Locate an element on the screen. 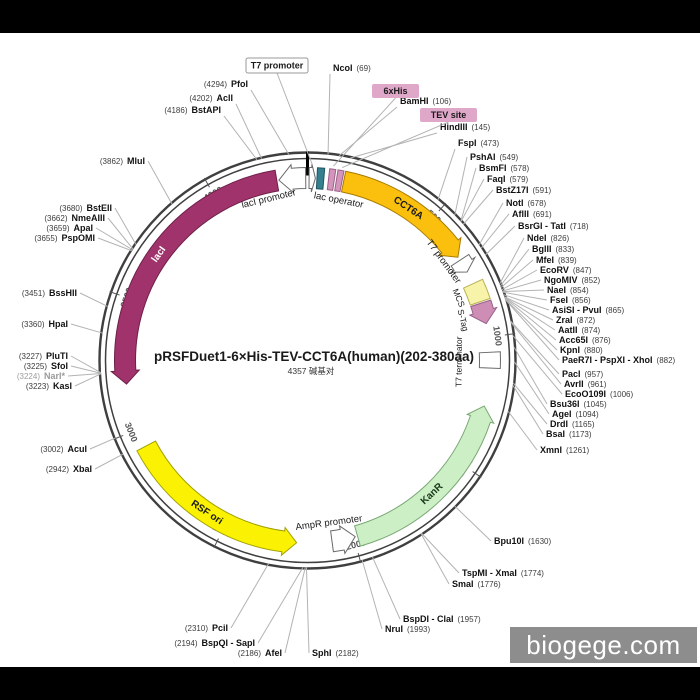  site-label-NotI: NotI (678) is located at coordinates (526, 203).